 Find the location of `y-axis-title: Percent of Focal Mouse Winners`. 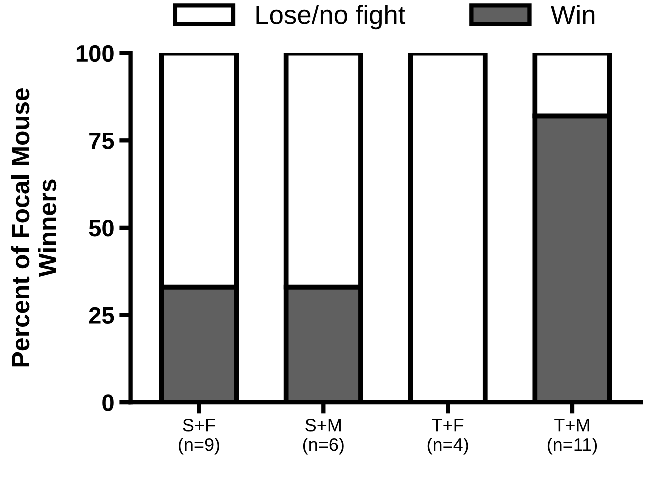

y-axis-title: Percent of Focal Mouse Winners is located at coordinates (34, 227).